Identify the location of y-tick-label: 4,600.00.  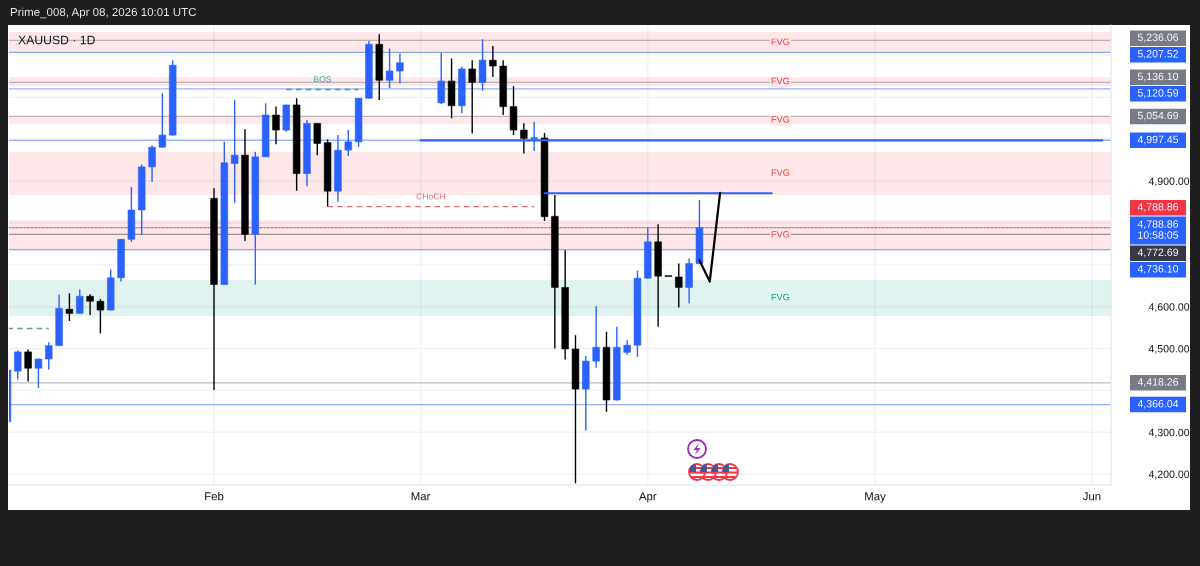
(1169, 307).